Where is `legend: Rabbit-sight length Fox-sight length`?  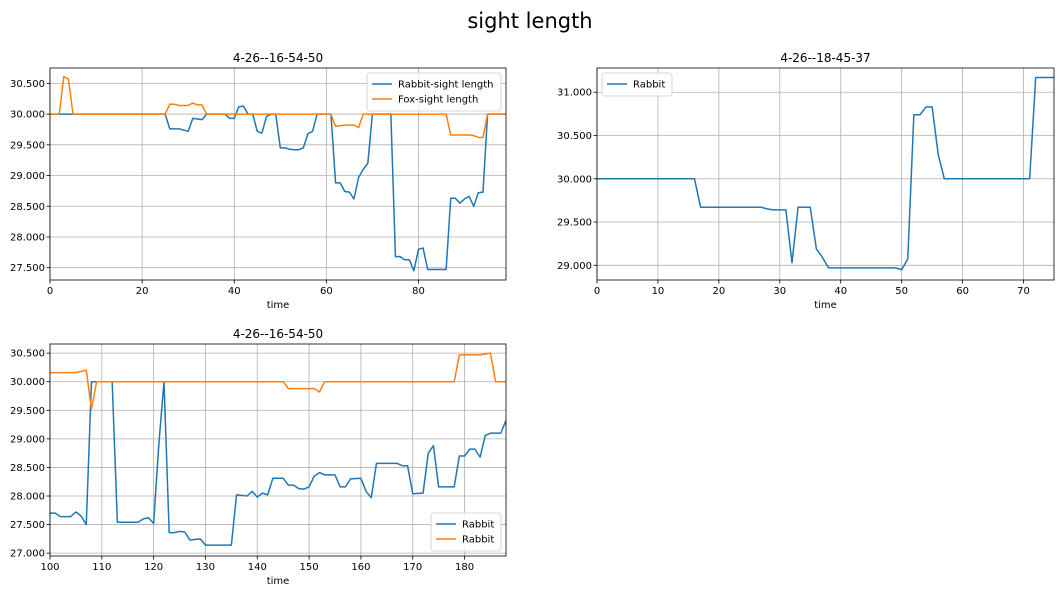 legend: Rabbit-sight length Fox-sight length is located at coordinates (434, 92).